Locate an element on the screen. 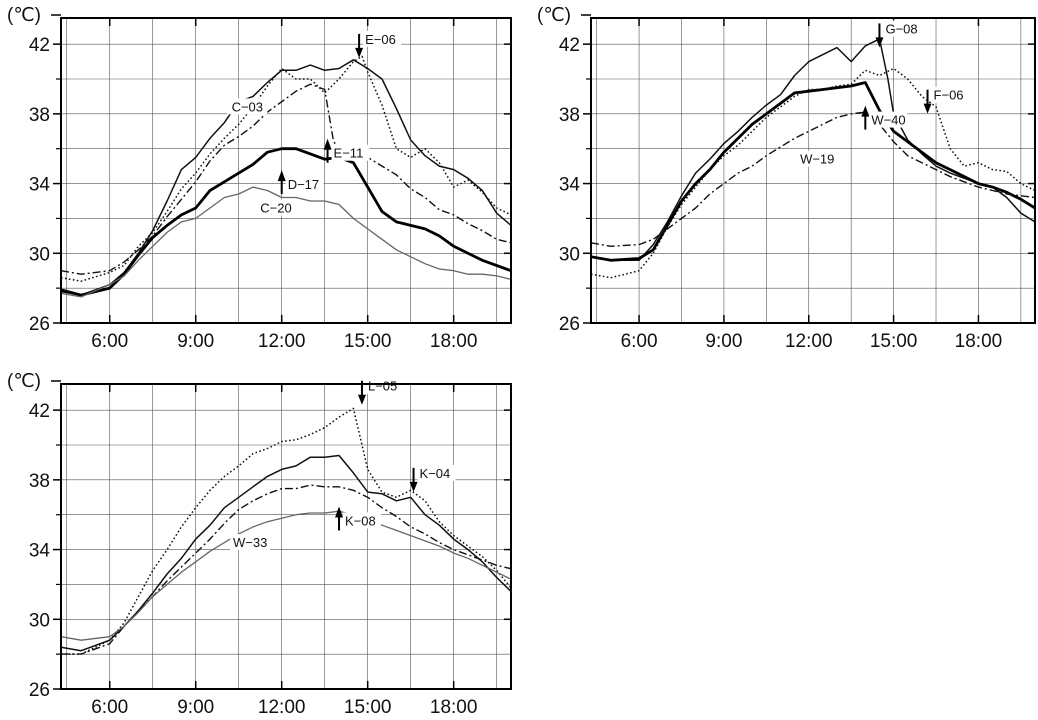 The height and width of the screenshot is (720, 1038). annotation-label: F−06 is located at coordinates (949, 95).